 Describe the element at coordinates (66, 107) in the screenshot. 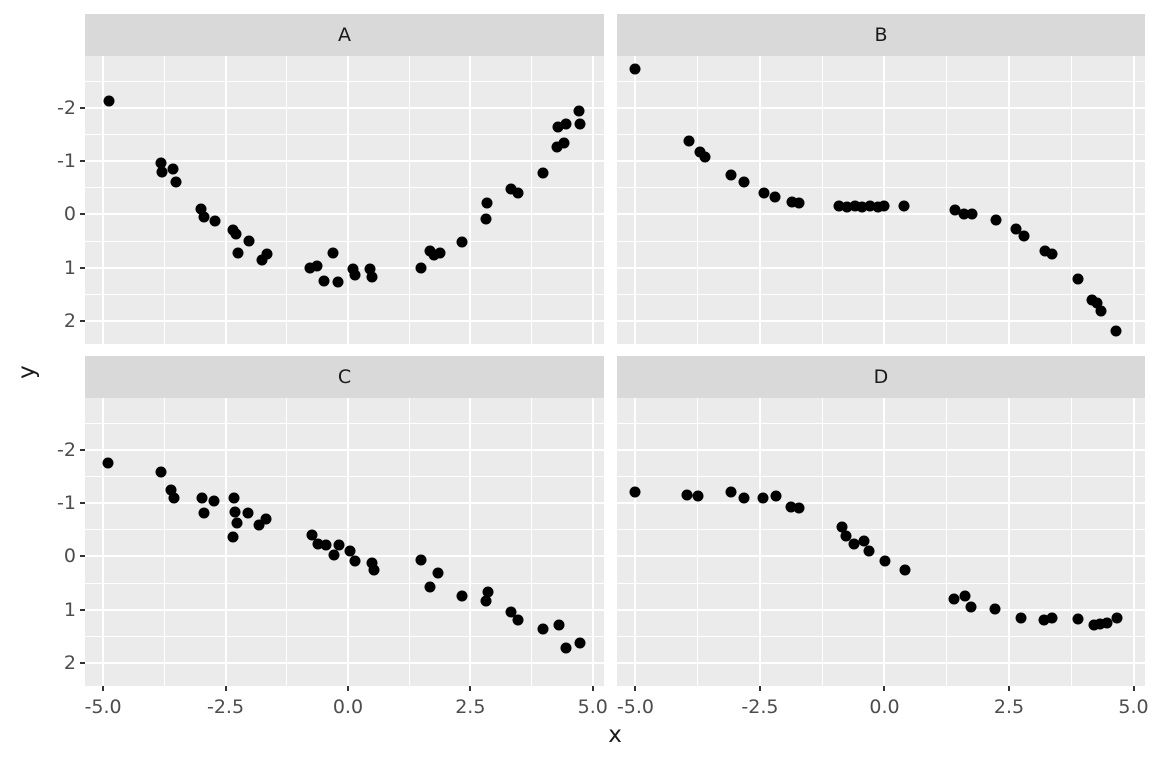

I see `y-tick-label: -2` at that location.